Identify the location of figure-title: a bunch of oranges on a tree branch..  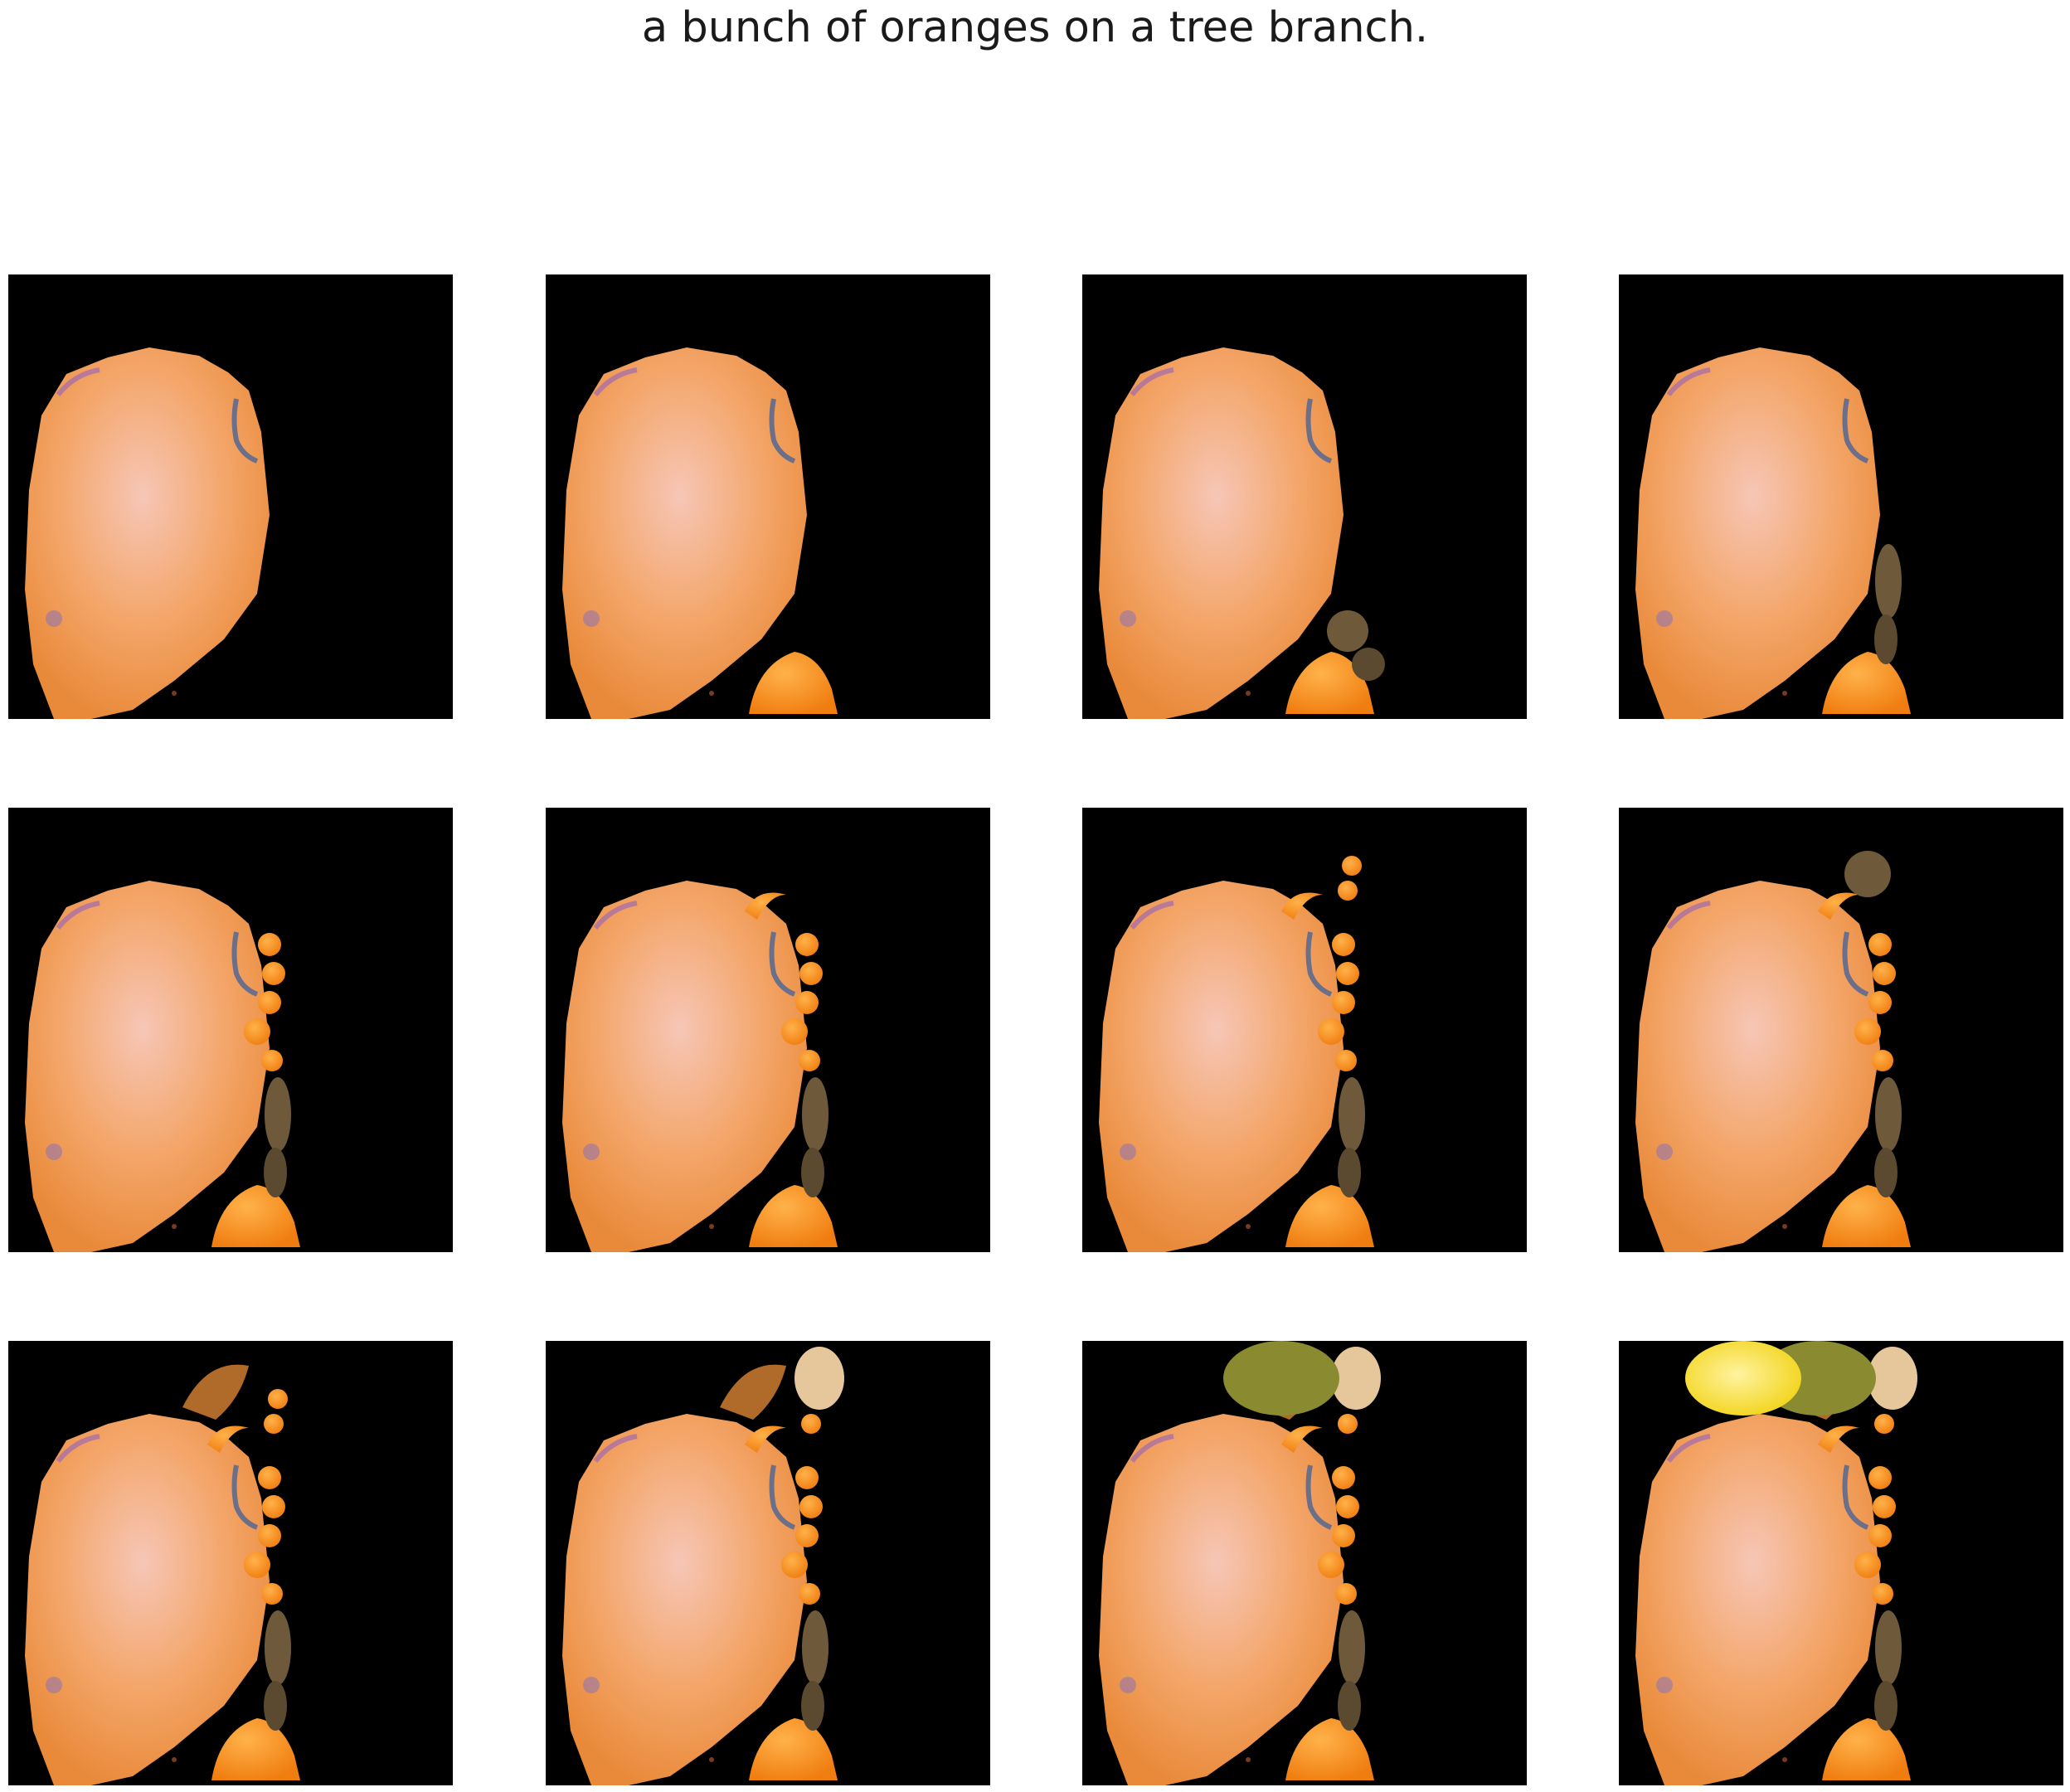
(1035, 27).